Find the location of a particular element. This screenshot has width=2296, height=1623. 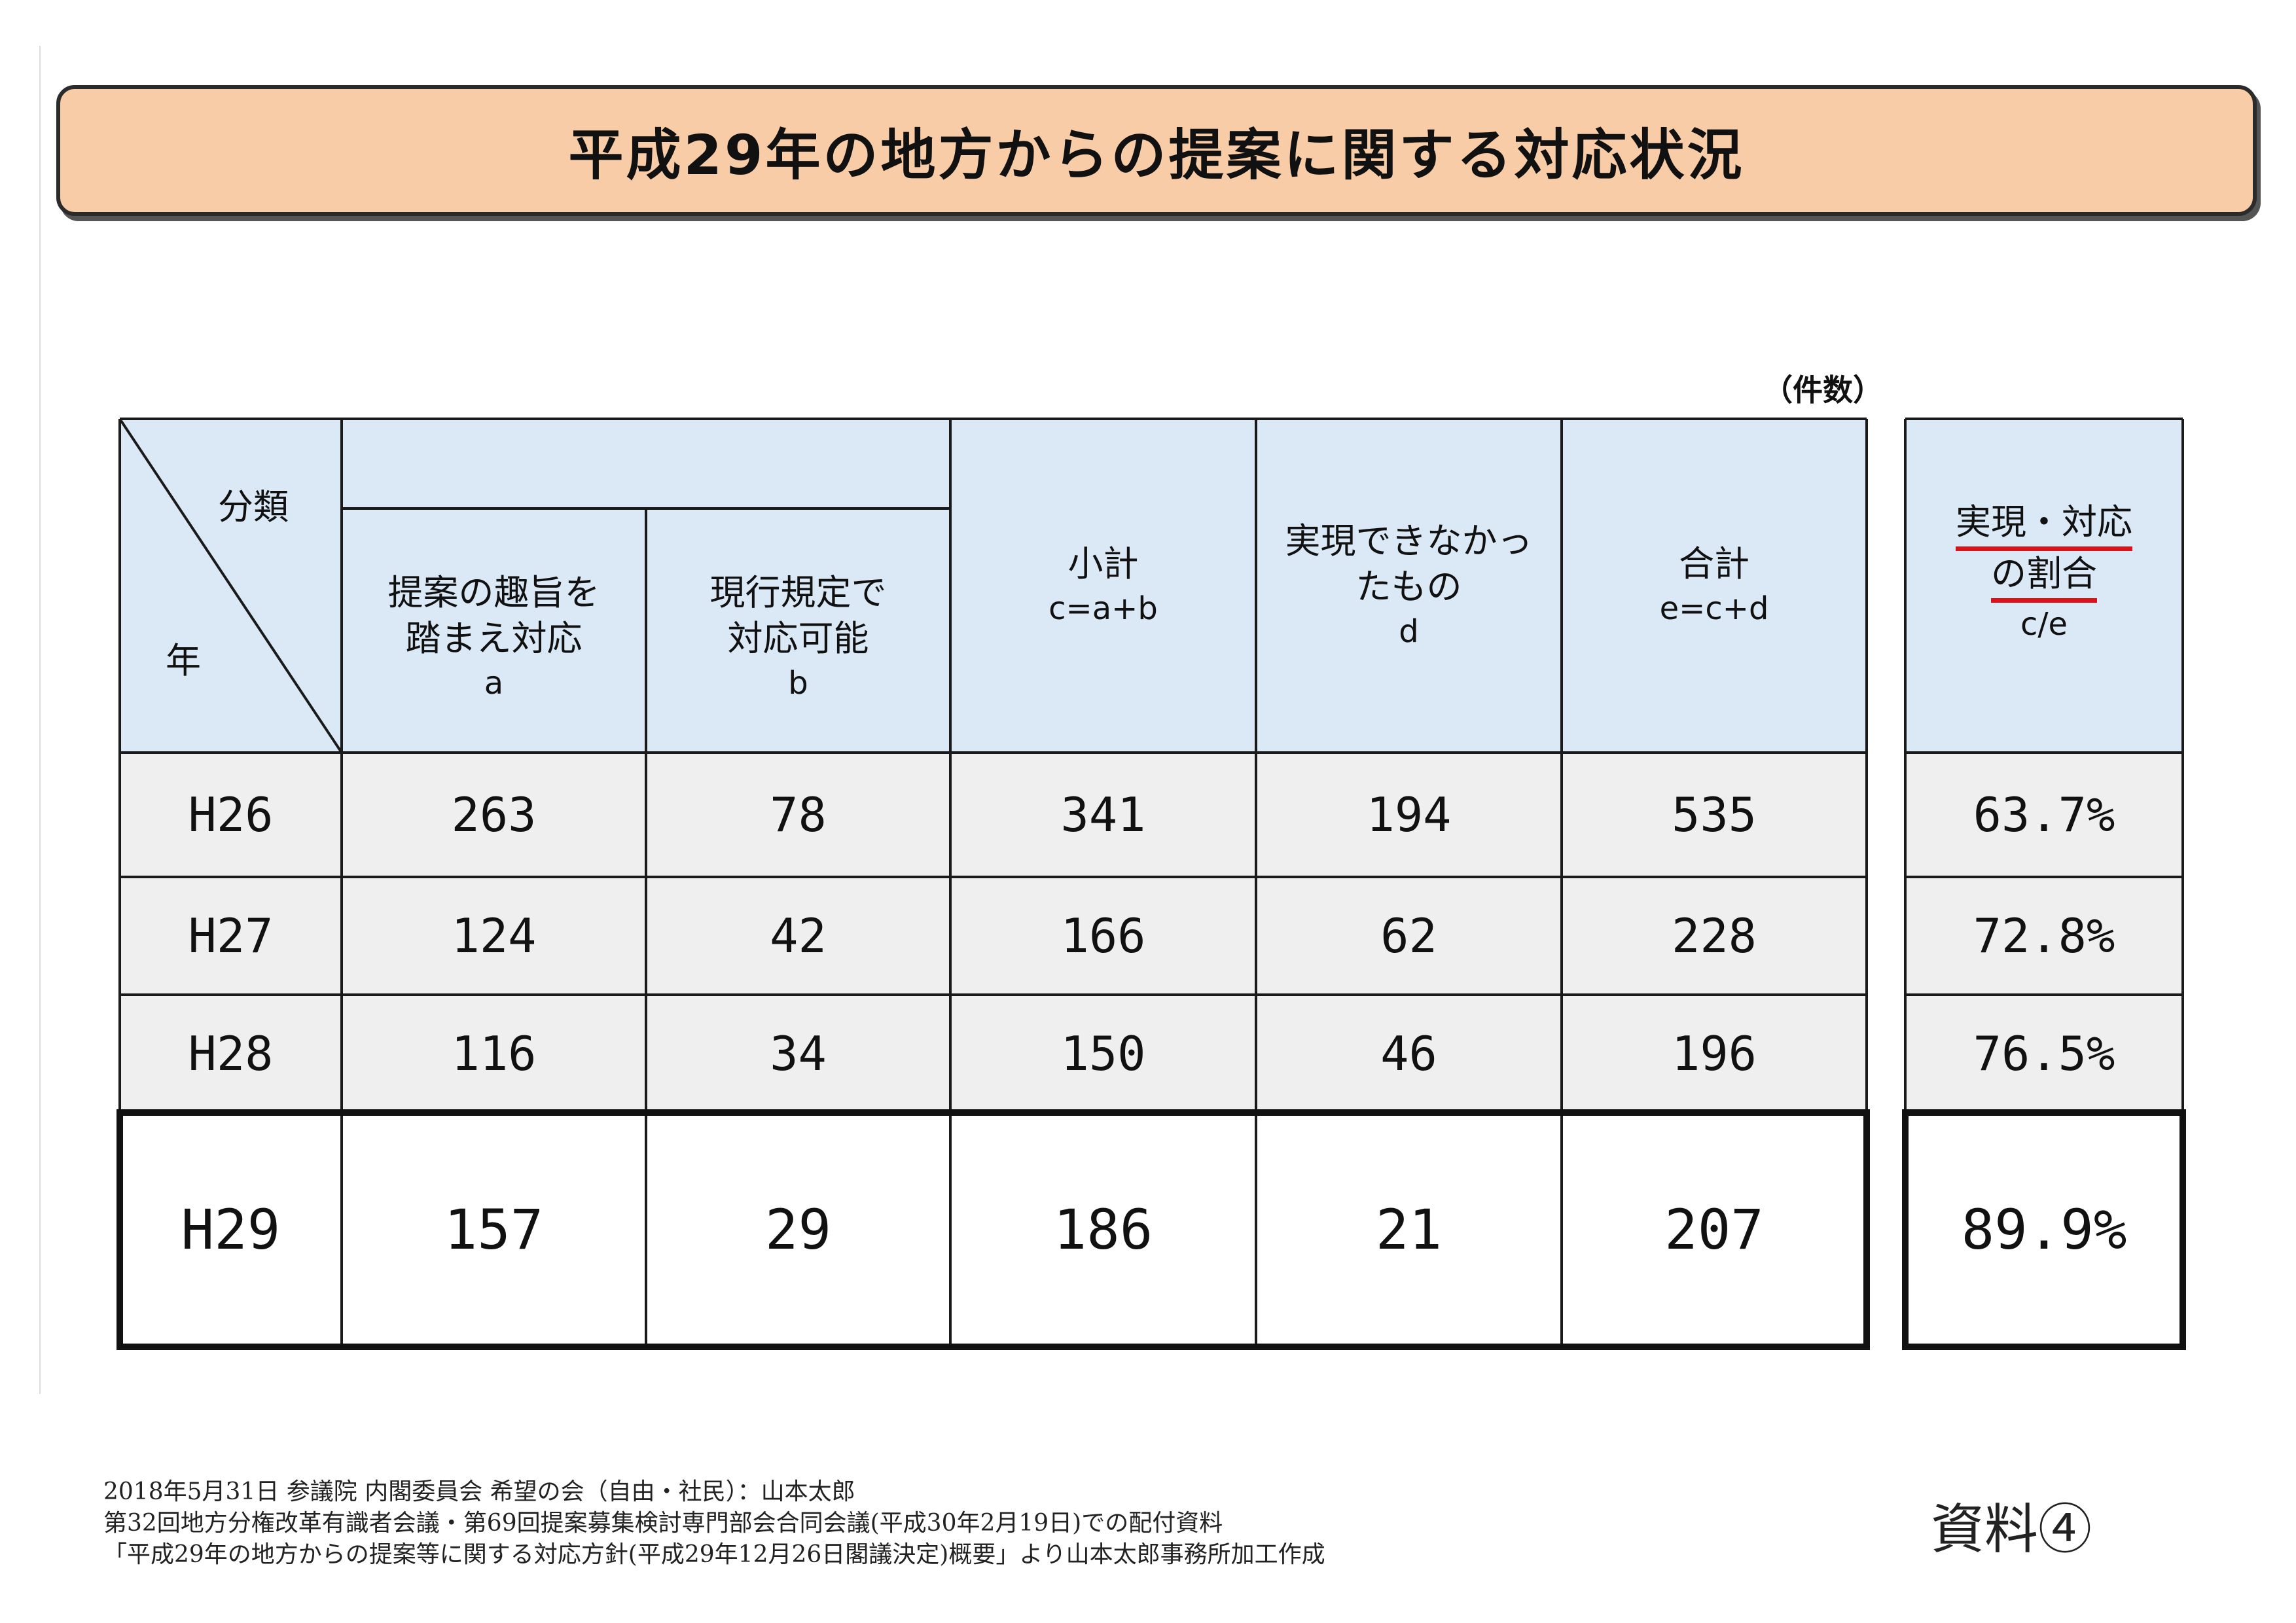

column-header-c: 小計 c=a+b is located at coordinates (1103, 586).